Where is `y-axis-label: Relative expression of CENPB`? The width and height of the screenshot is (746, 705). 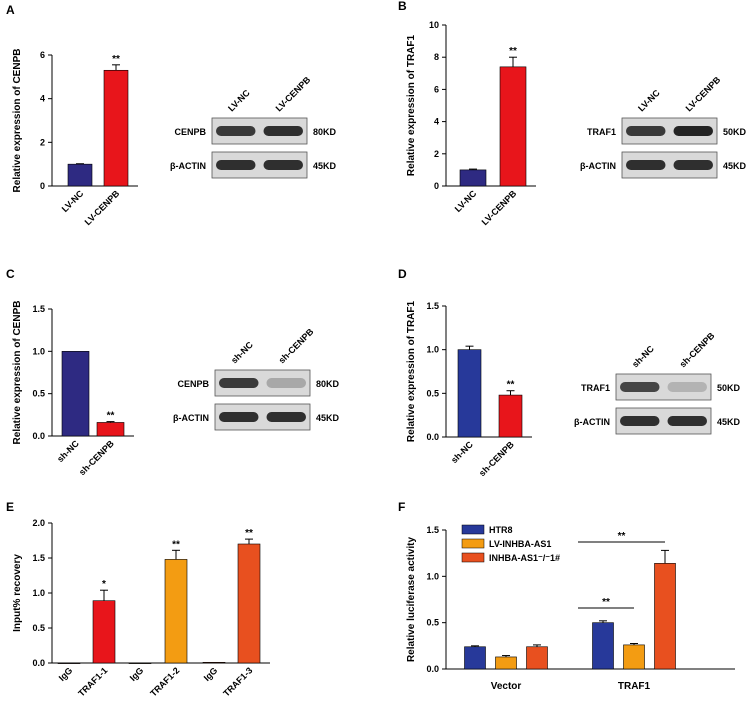
y-axis-label: Relative expression of CENPB is located at coordinates (17, 373).